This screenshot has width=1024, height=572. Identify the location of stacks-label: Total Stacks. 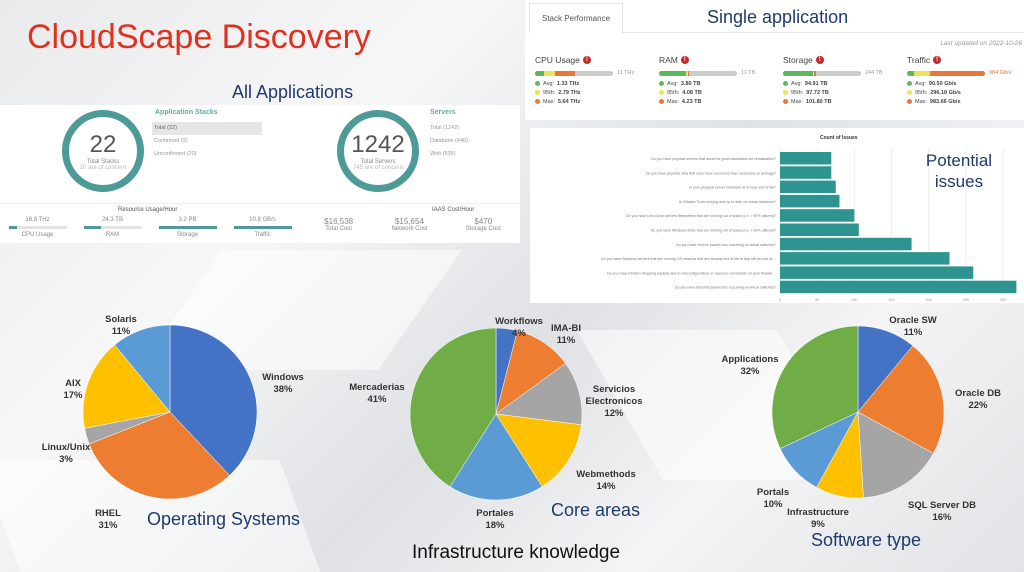
(103, 162).